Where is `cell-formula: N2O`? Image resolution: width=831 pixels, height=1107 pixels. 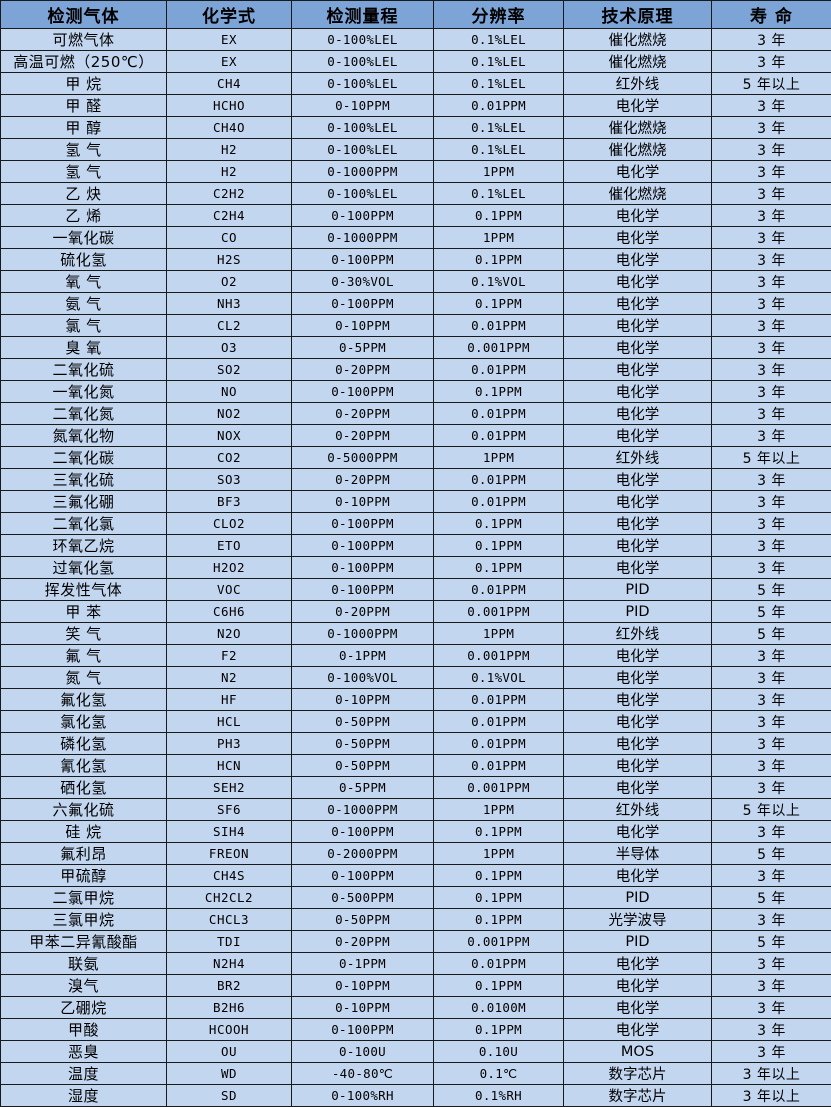 cell-formula: N2O is located at coordinates (229, 634).